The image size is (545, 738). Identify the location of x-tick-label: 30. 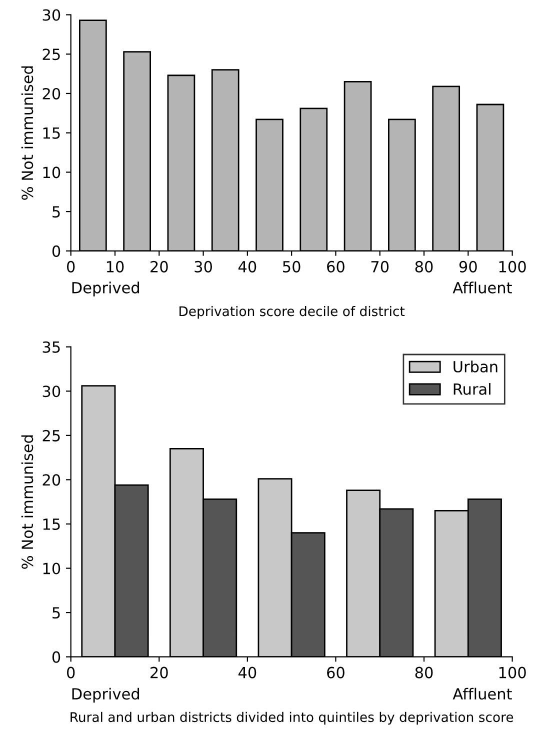
(203, 266).